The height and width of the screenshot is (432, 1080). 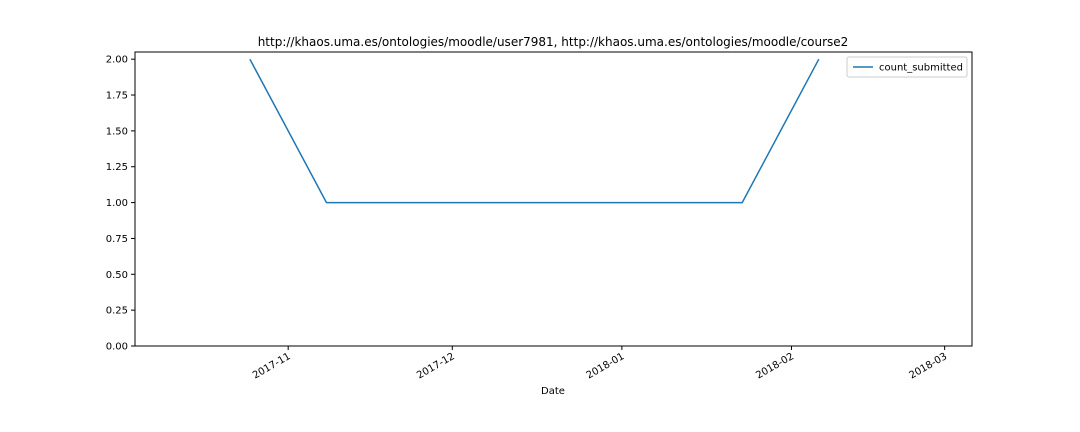 I want to click on legend-label: count_submitted, so click(x=921, y=68).